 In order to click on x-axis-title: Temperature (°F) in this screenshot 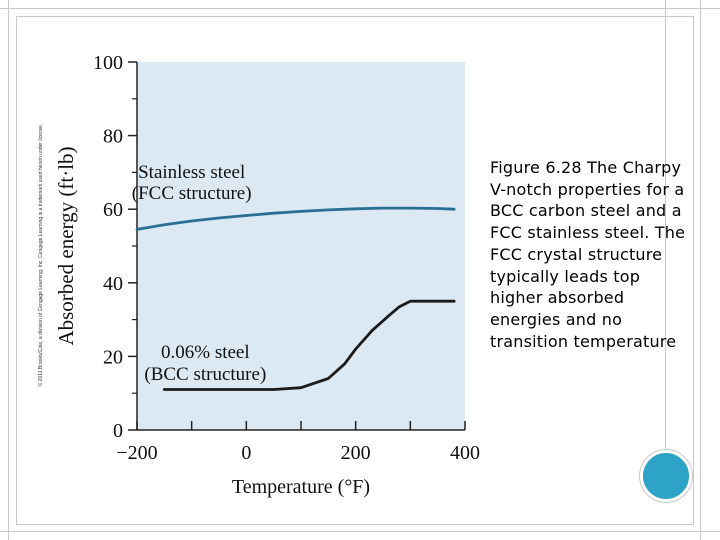, I will do `click(301, 487)`.